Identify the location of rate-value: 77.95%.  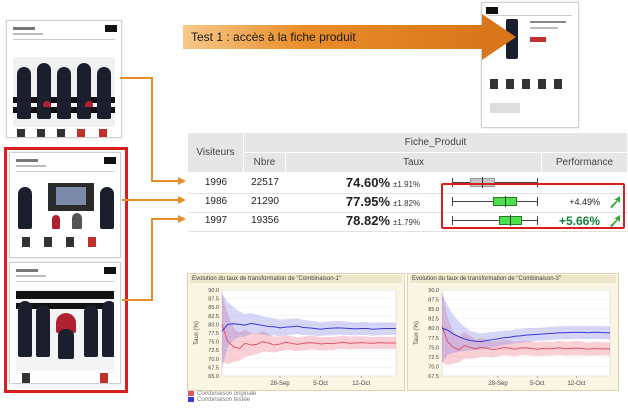
(367, 201).